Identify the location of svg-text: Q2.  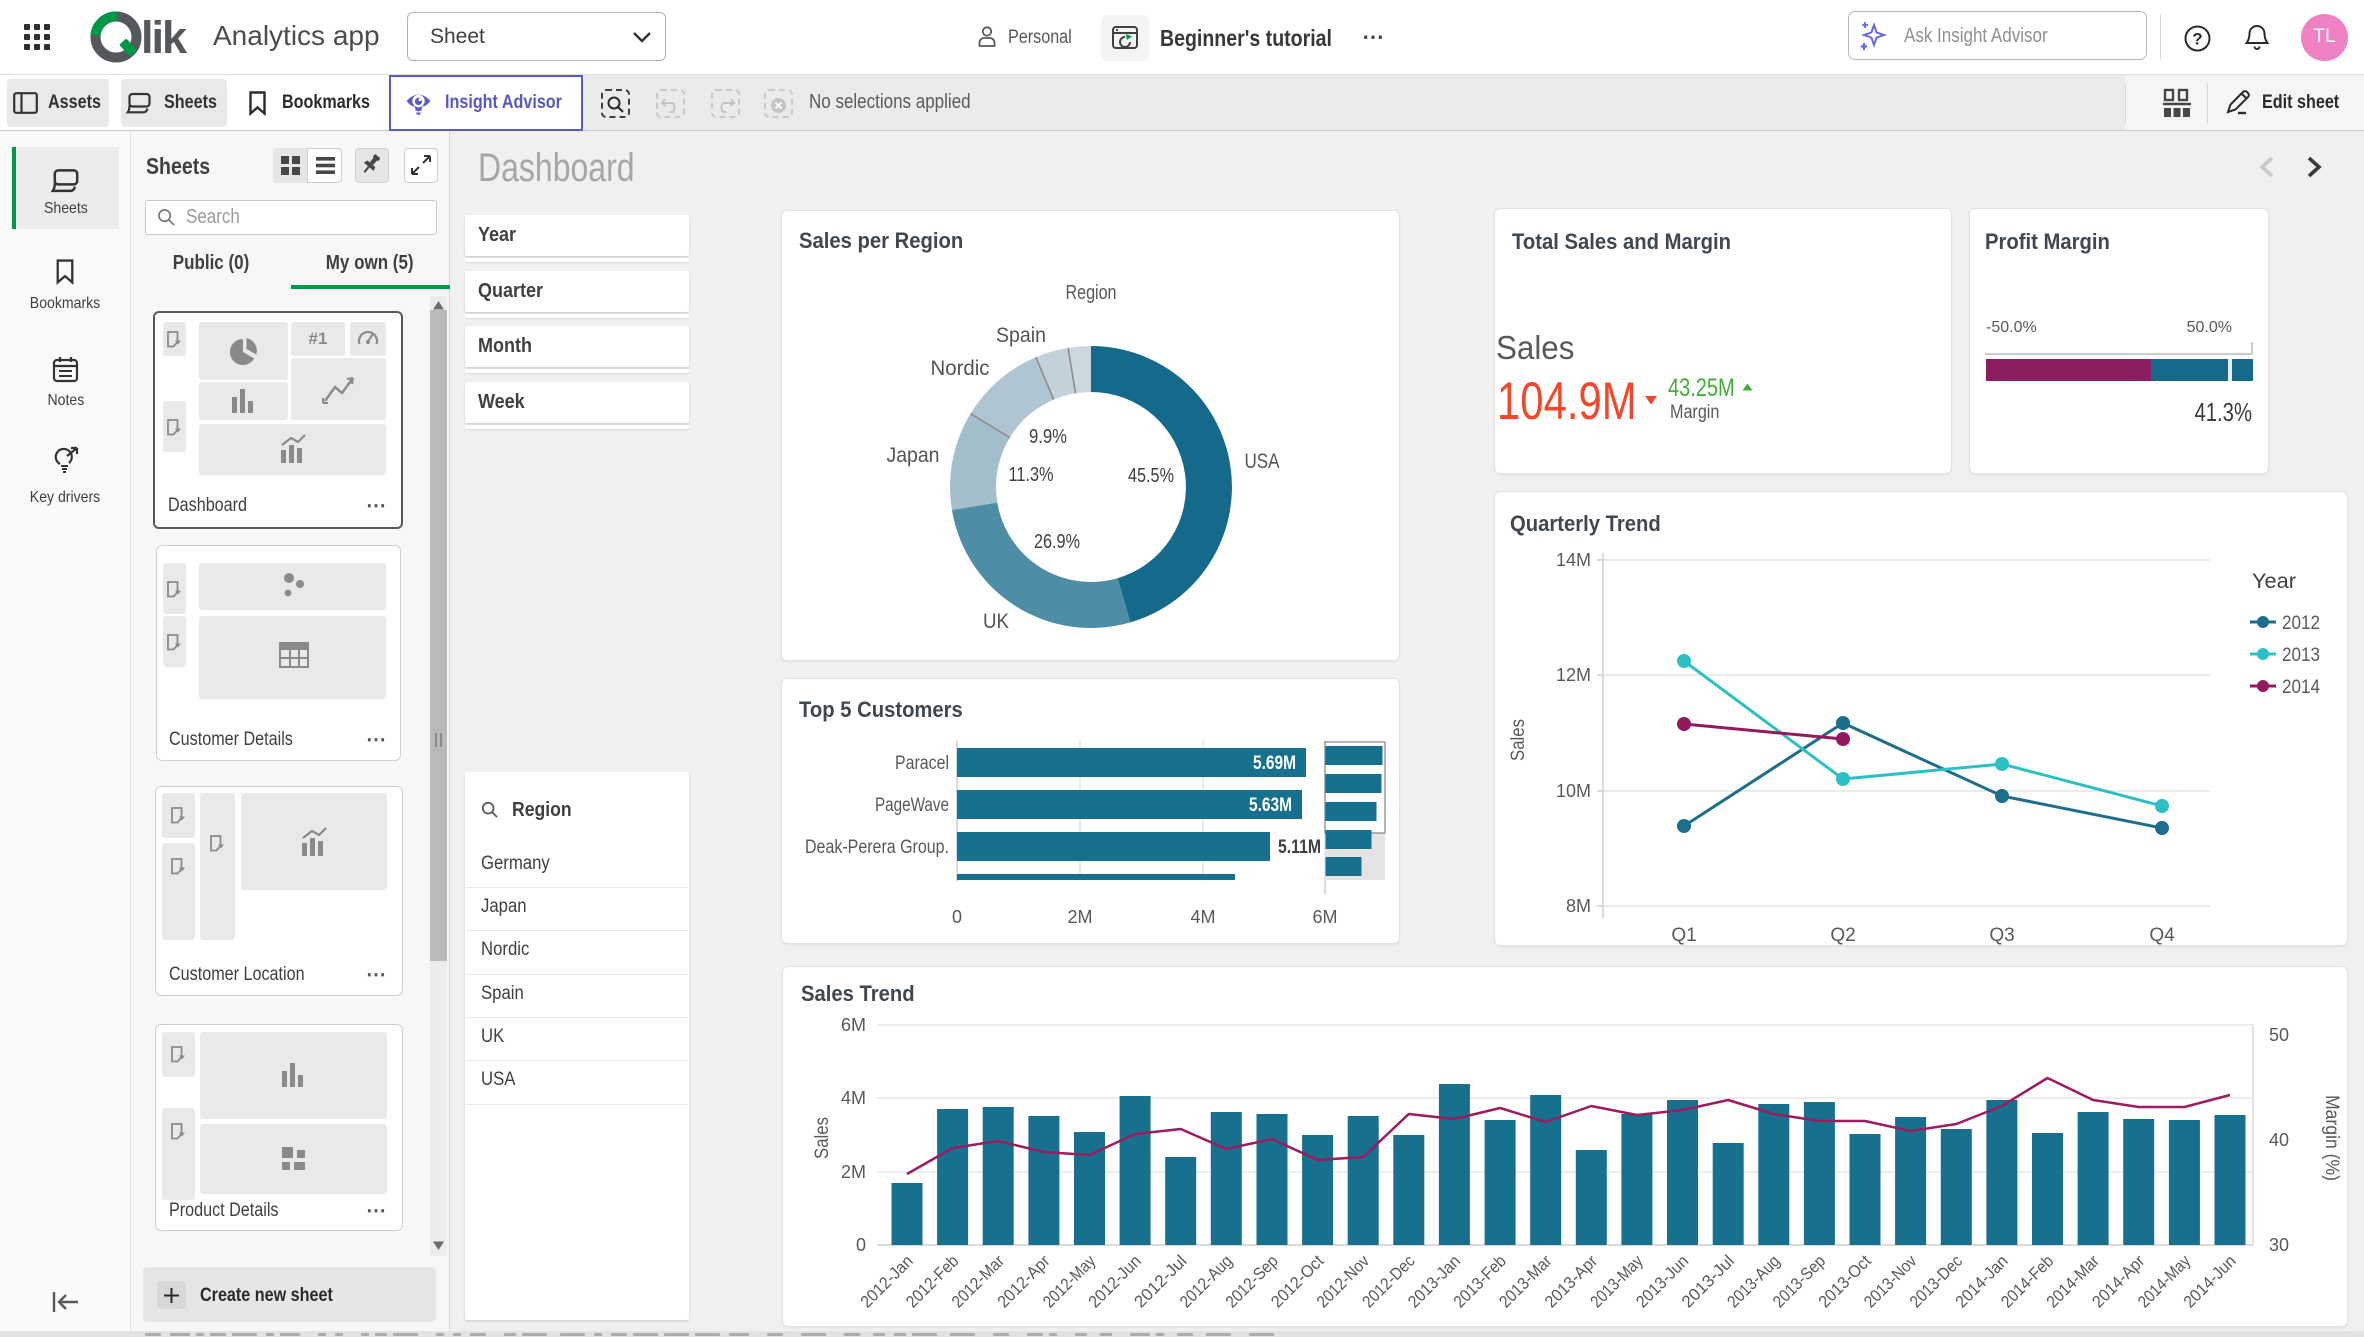
(1842, 935).